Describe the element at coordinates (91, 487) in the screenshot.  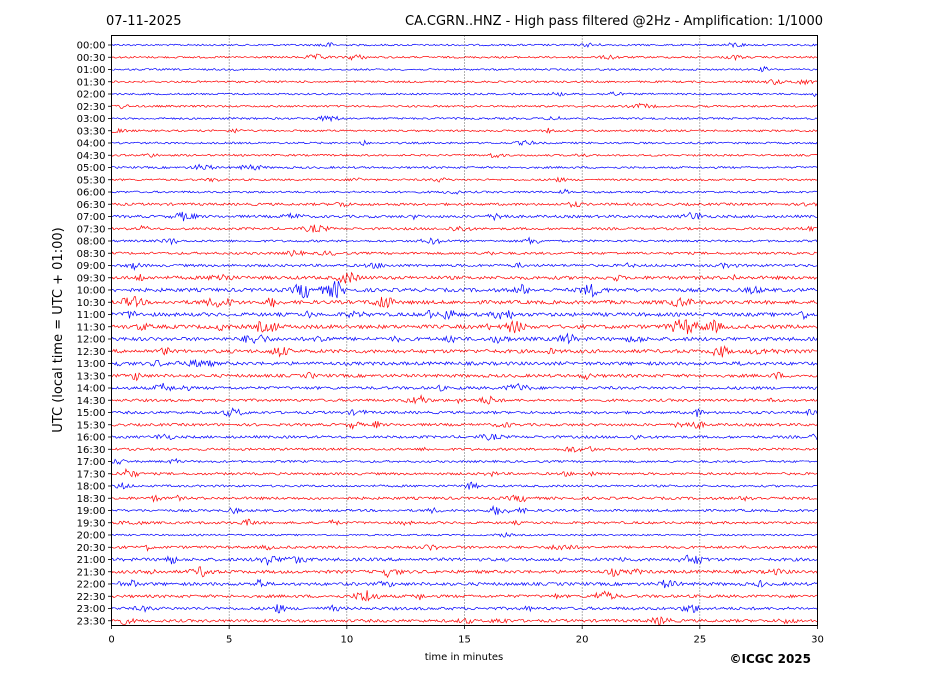
I see `y-tick-label: 18:00` at that location.